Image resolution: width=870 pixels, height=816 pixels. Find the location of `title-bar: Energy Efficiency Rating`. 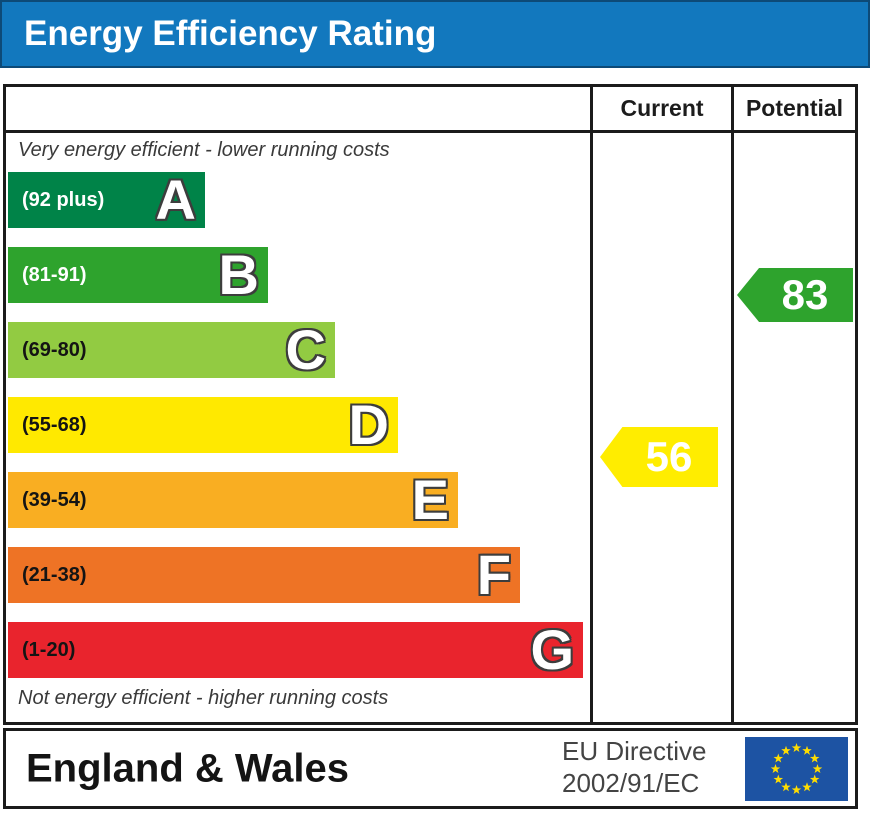

title-bar: Energy Efficiency Rating is located at coordinates (435, 34).